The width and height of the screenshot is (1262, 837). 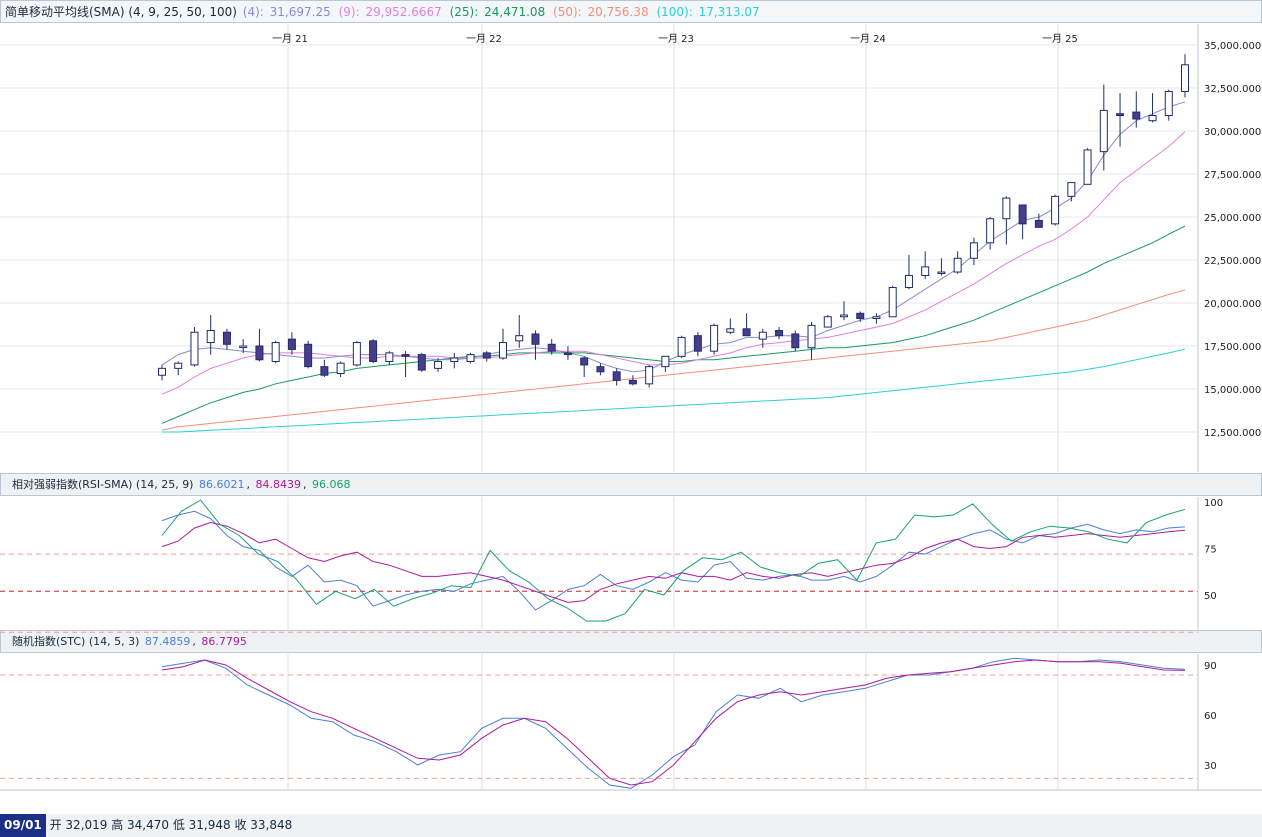 I want to click on footer-ohlc: 开 32,019 高 34,470 低 31,948 收 33,848, so click(x=171, y=825).